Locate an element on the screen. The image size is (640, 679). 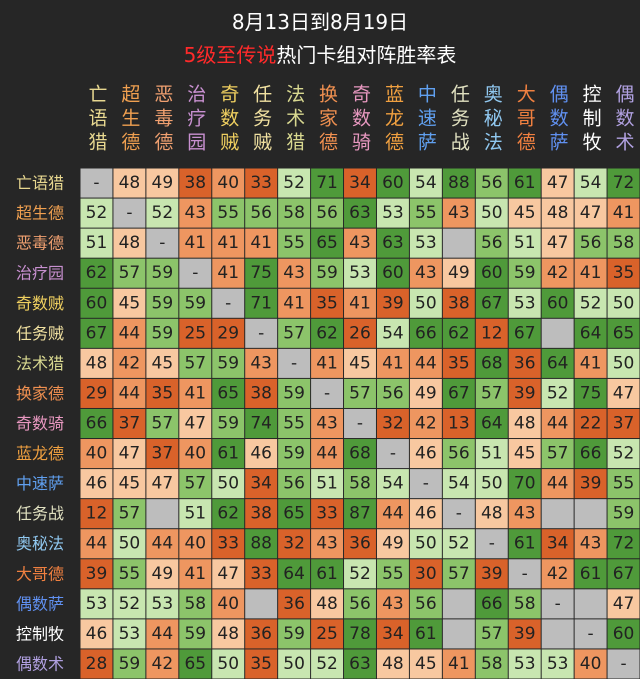
column-header: 中速萨 is located at coordinates (426, 120).